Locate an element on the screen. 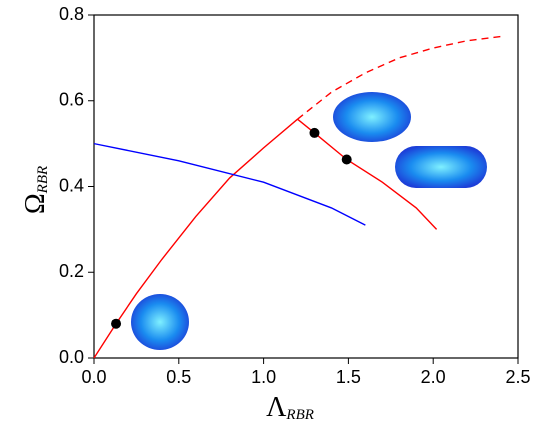  y-tick-label: 0.6 is located at coordinates (71, 100).